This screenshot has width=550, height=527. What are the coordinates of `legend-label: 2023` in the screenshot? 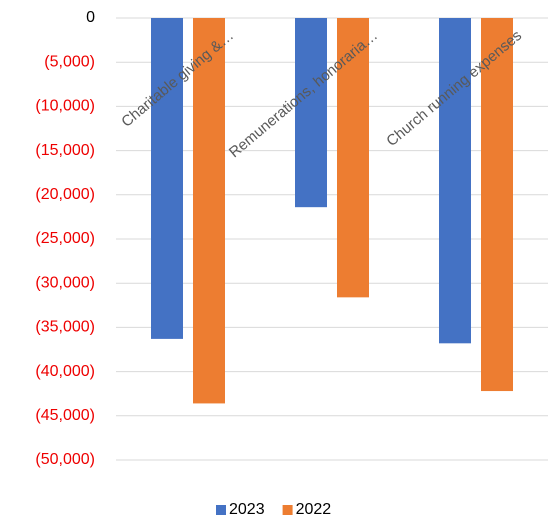 It's located at (247, 509).